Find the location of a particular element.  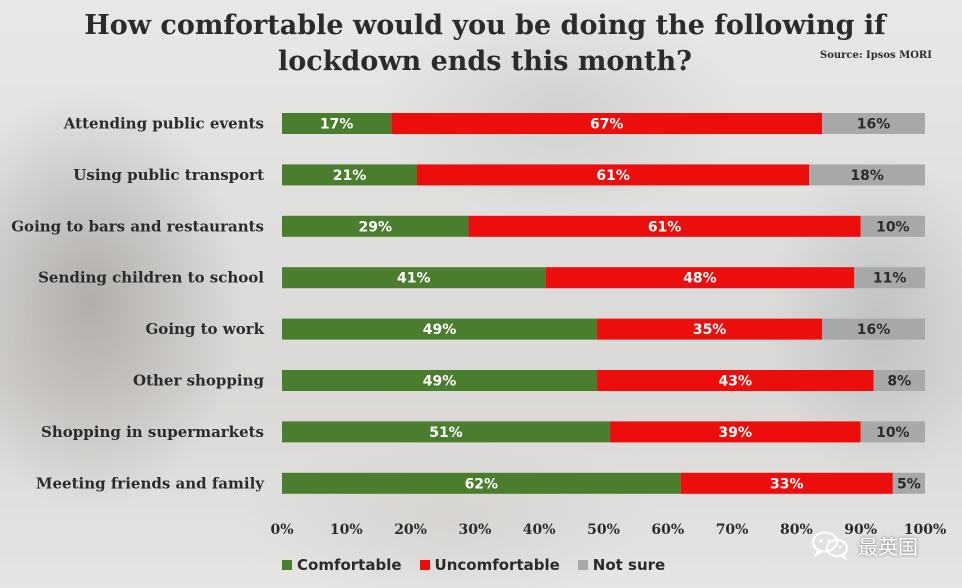

data-label-comfortable: 41% is located at coordinates (414, 279).